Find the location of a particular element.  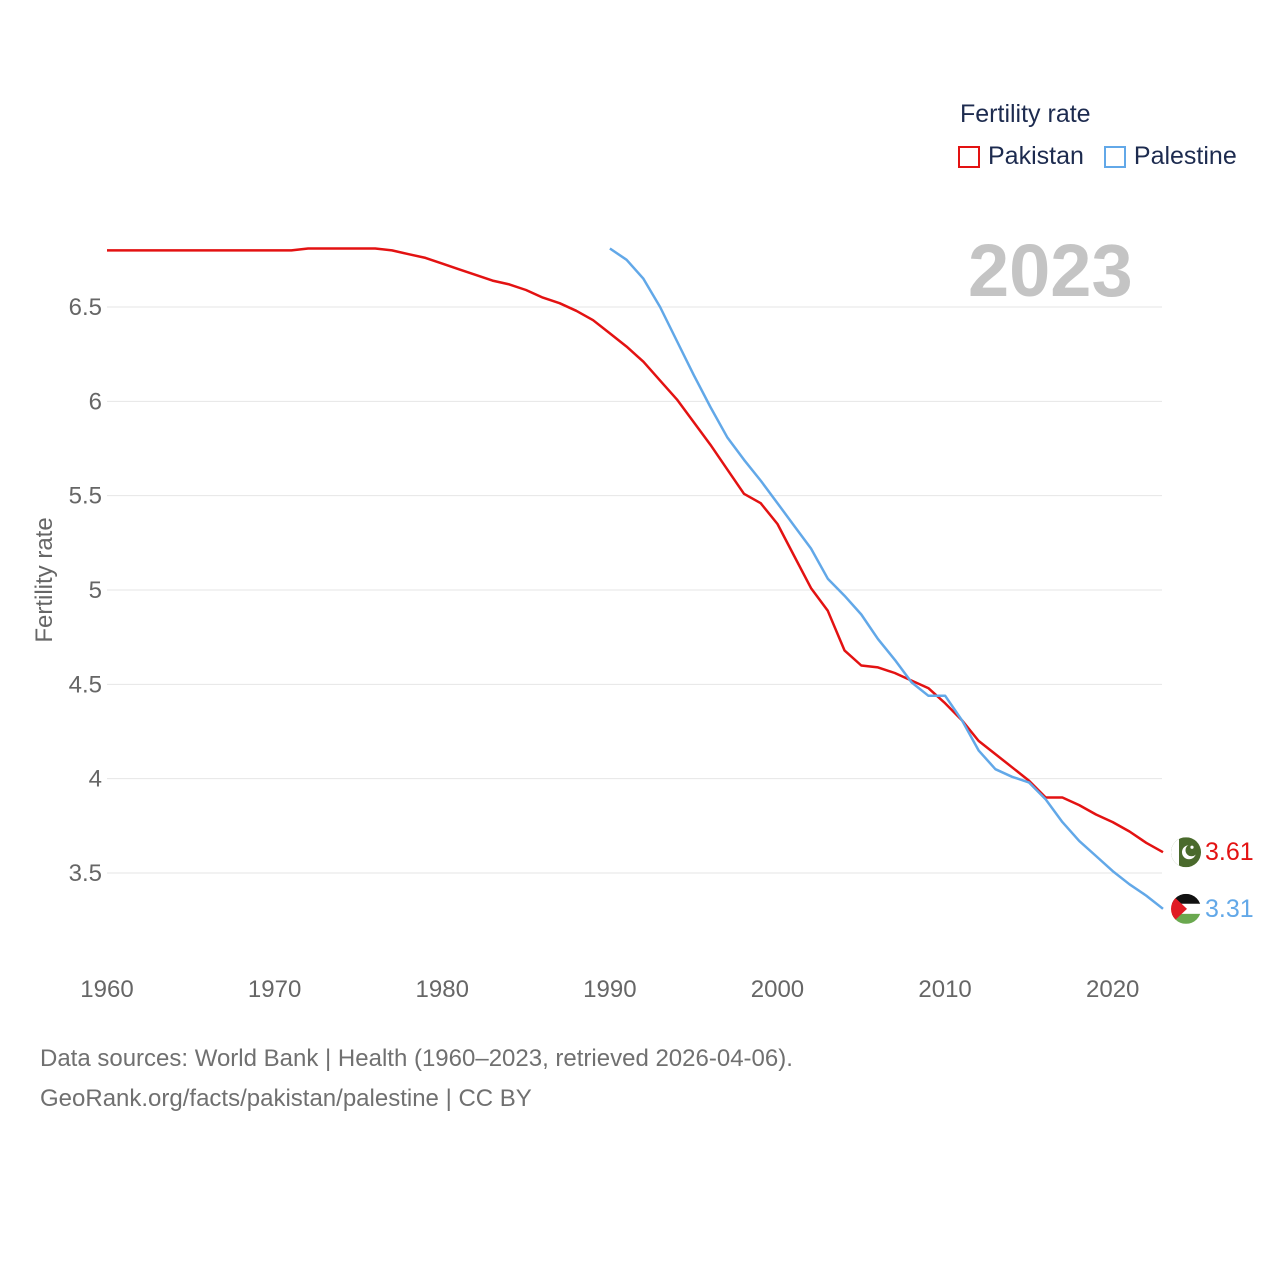

y-tick-label: 4 is located at coordinates (95, 779).